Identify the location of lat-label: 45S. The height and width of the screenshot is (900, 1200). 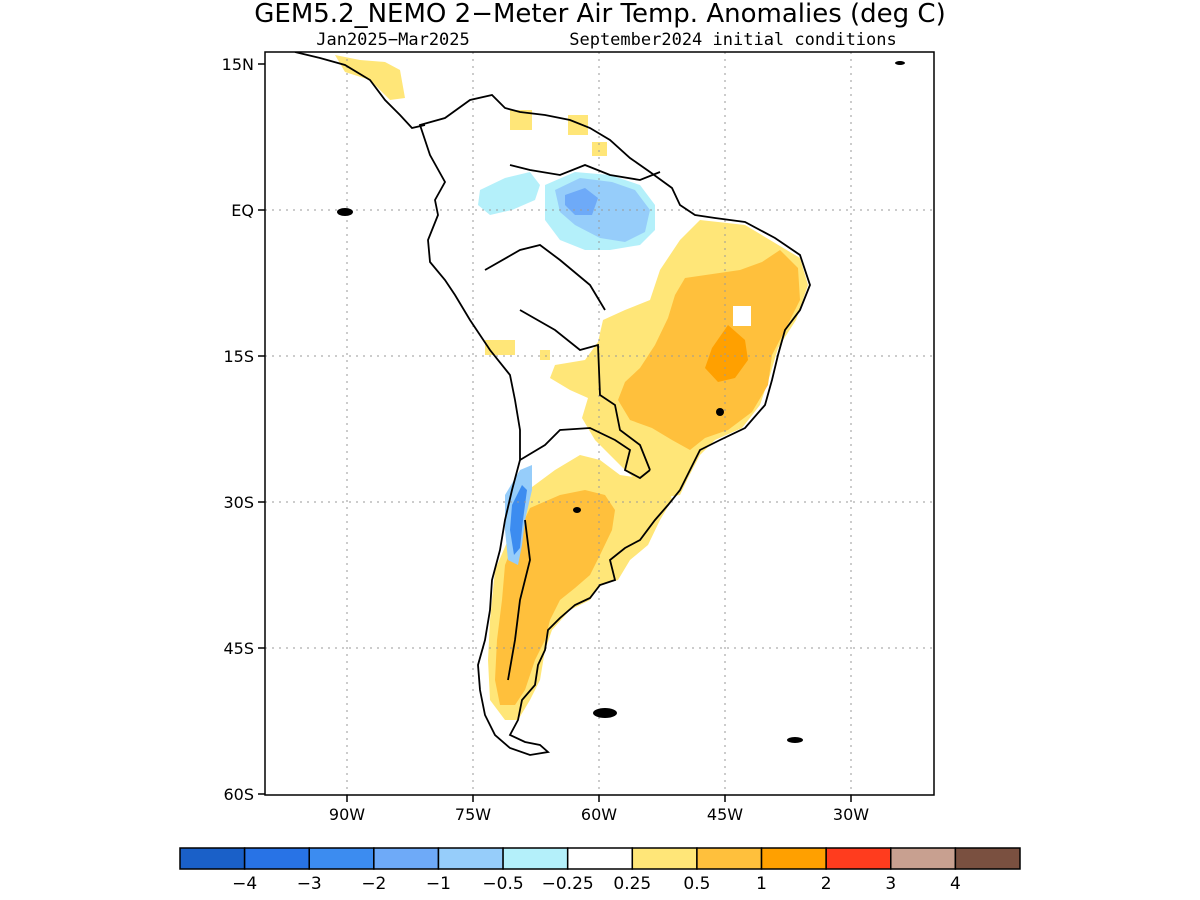
(238, 648).